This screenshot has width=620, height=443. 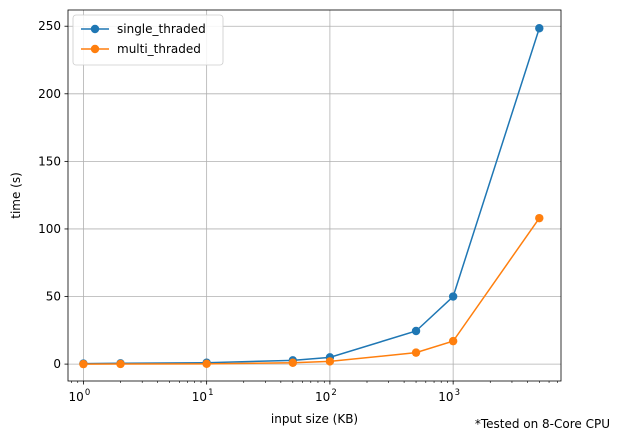 I want to click on y-tick-label: 150, so click(x=49, y=161).